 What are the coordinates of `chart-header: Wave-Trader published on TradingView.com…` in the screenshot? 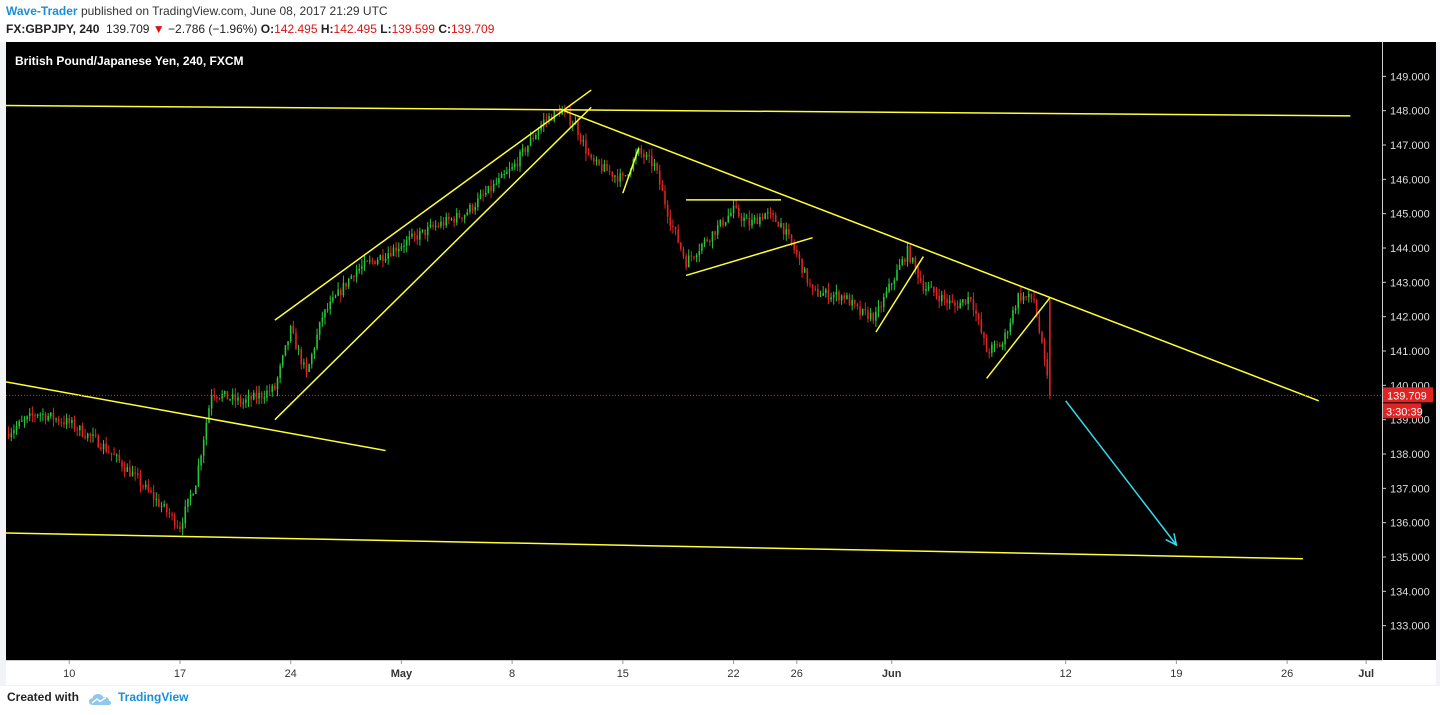 It's located at (720, 21).